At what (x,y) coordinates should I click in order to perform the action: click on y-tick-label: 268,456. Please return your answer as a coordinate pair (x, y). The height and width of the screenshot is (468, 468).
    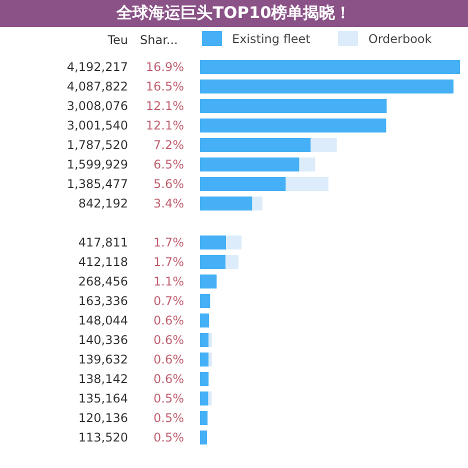
    Looking at the image, I should click on (103, 281).